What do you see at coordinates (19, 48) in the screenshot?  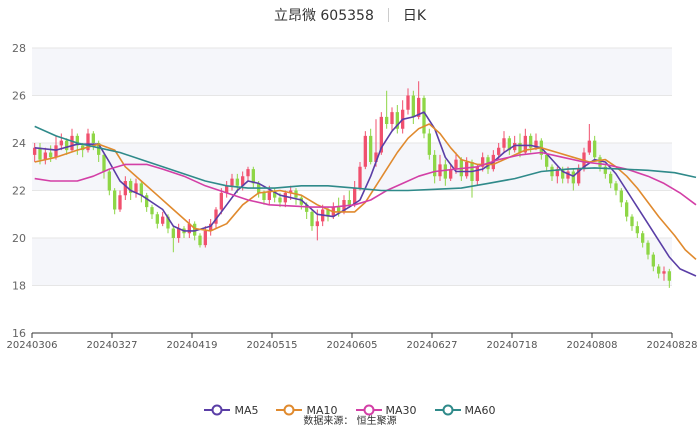 I see `y-tick-label: 28` at bounding box center [19, 48].